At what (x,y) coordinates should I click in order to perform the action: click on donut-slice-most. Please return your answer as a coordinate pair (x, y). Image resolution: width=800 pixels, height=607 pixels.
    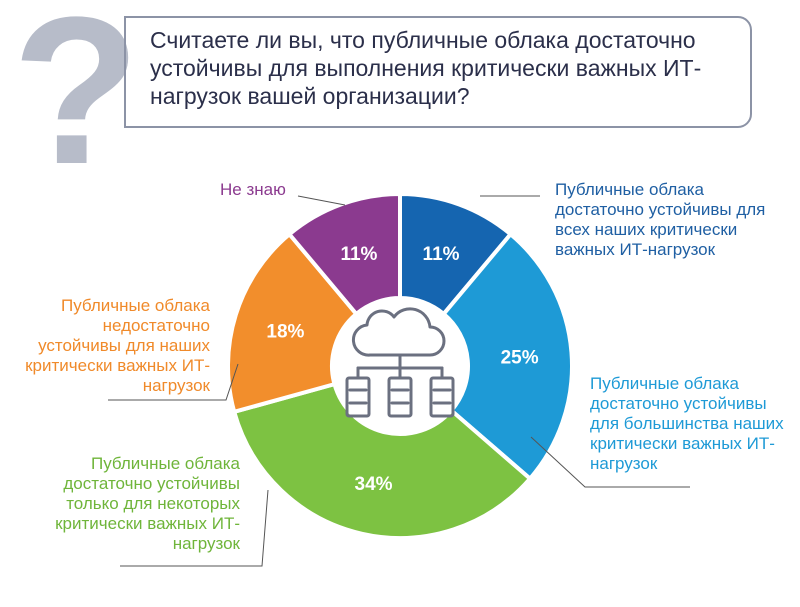
    Looking at the image, I should click on (507, 356).